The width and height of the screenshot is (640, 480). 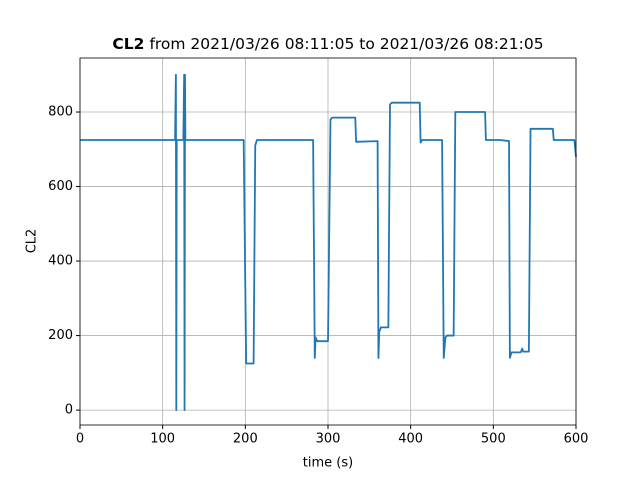 What do you see at coordinates (328, 463) in the screenshot?
I see `x-axis-label: time (s)` at bounding box center [328, 463].